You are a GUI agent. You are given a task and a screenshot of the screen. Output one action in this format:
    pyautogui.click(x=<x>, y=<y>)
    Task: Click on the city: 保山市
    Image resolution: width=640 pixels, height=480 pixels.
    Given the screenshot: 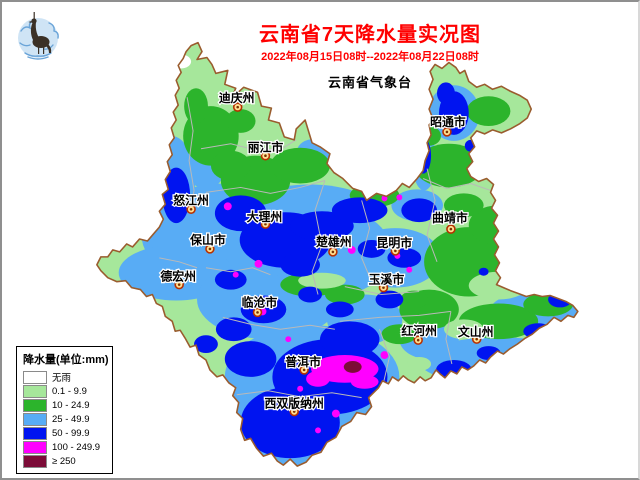 What is the action you would take?
    pyautogui.click(x=207, y=243)
    